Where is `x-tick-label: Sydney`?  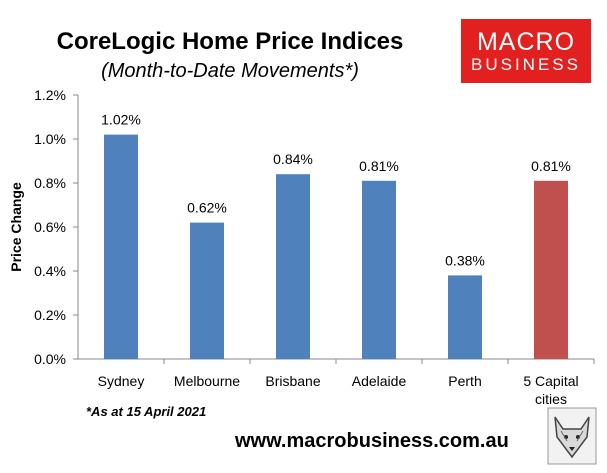 x-tick-label: Sydney is located at coordinates (121, 381).